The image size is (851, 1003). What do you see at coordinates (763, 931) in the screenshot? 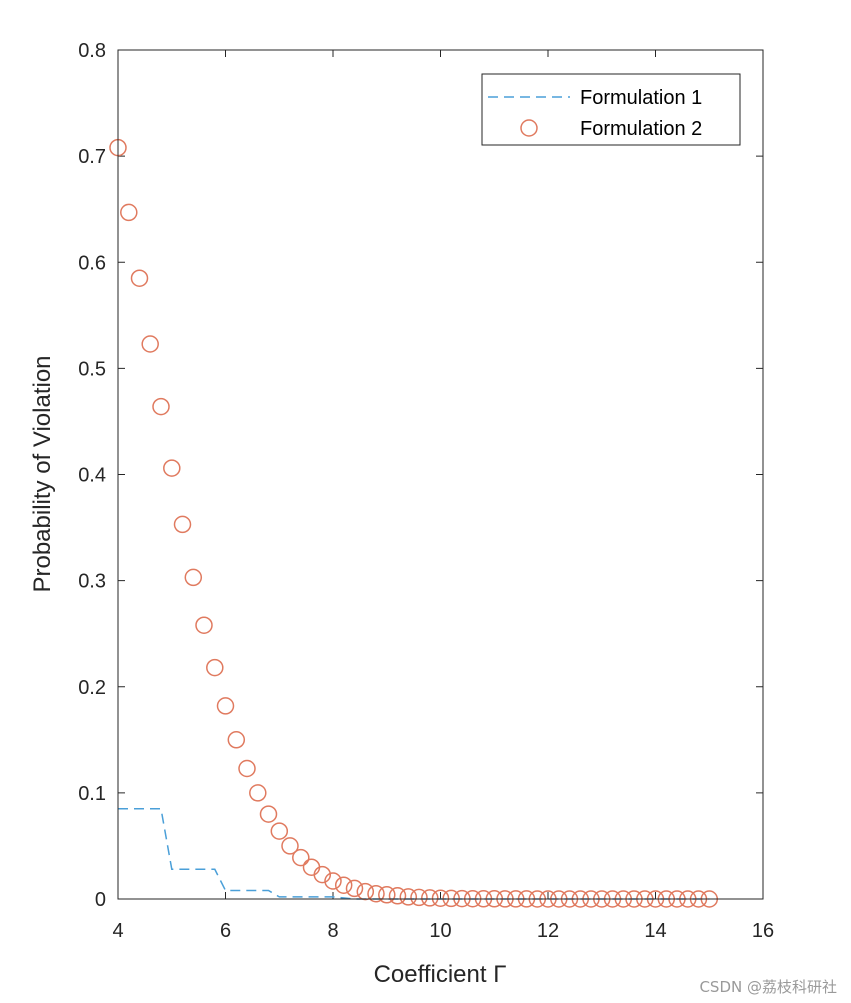
I see `x-tick-label: 16` at bounding box center [763, 931].